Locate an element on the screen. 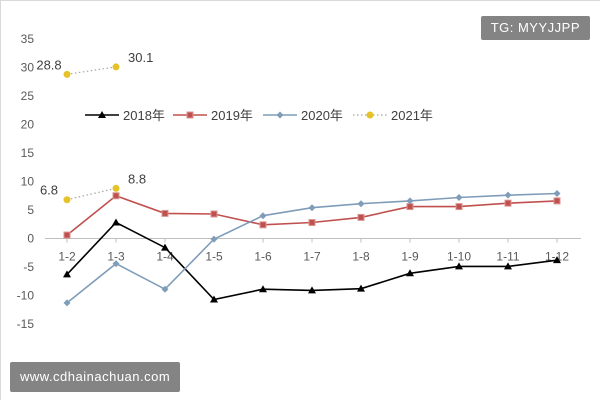 The width and height of the screenshot is (600, 400). y-tick-label: 25 is located at coordinates (28, 96).